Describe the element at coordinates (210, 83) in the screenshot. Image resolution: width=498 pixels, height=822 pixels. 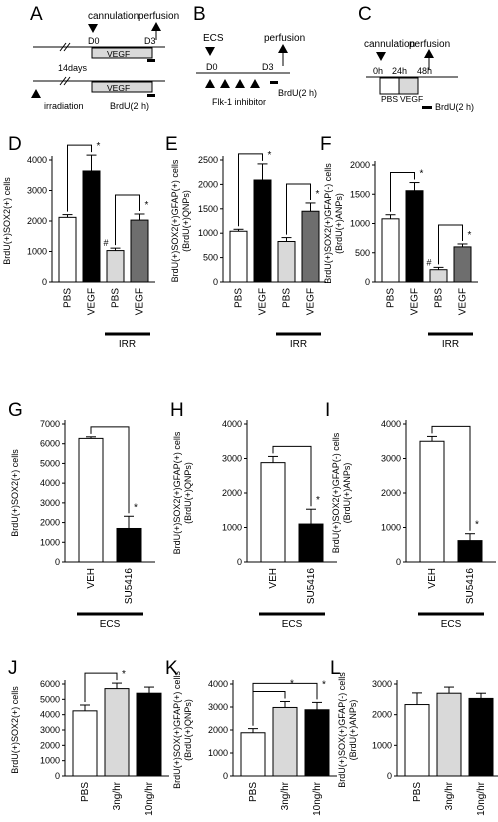
I see `inhibitor-arrow-icon` at that location.